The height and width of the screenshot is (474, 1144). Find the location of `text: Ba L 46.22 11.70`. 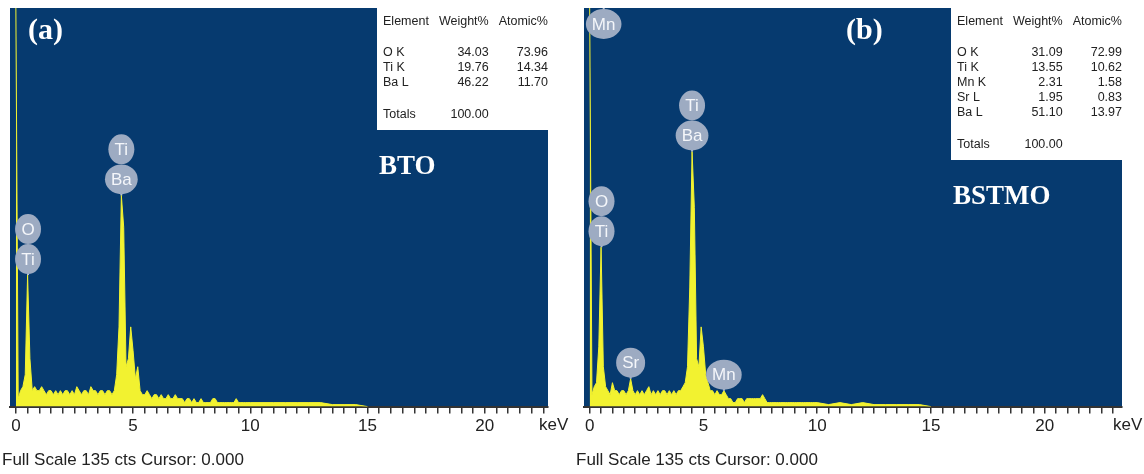

text: Ba L 46.22 11.70 is located at coordinates (465, 82).